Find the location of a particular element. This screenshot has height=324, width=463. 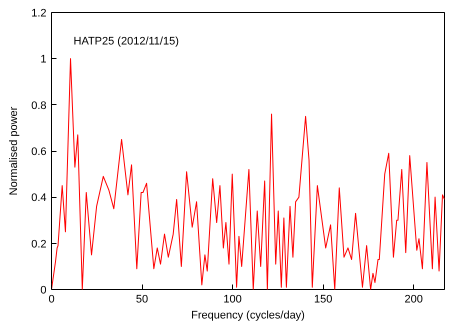

x-tick-label: 100 is located at coordinates (232, 300).